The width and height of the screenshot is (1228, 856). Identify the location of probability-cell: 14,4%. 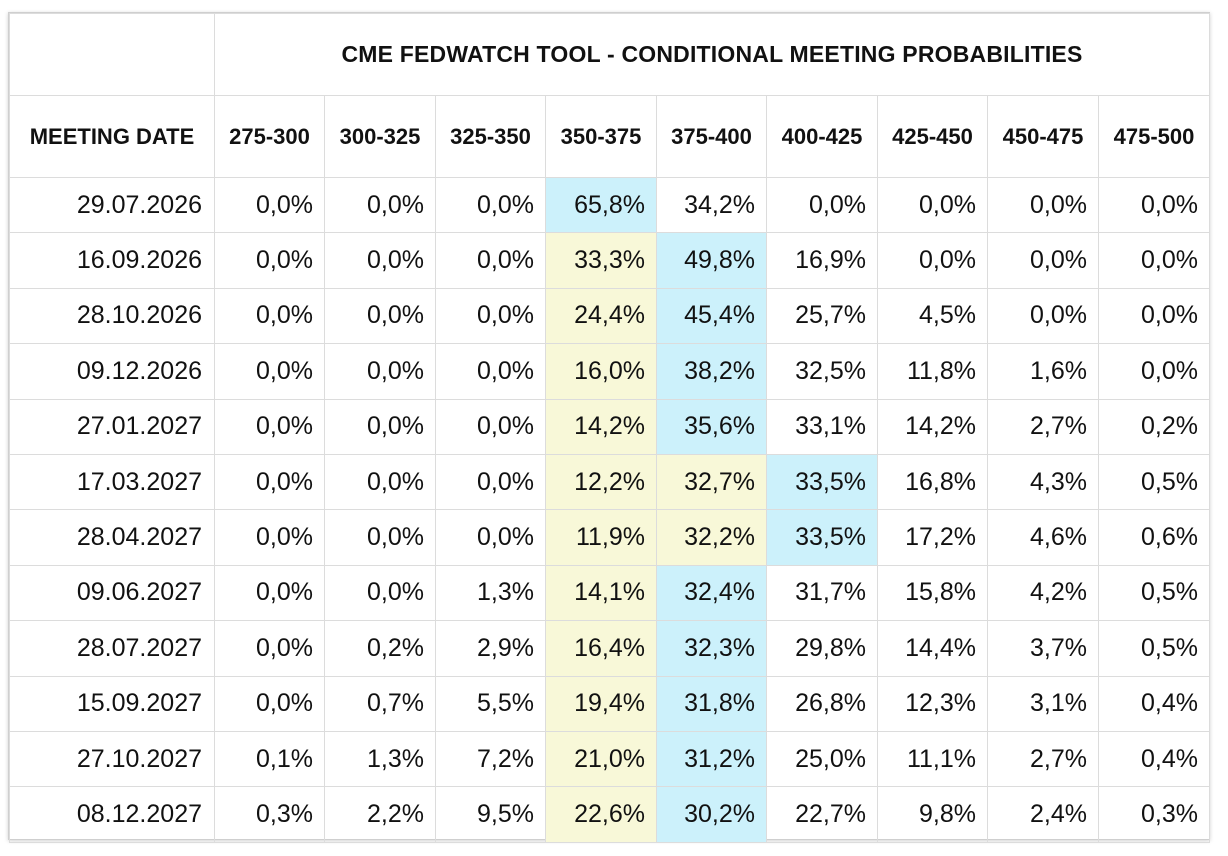
(932, 648).